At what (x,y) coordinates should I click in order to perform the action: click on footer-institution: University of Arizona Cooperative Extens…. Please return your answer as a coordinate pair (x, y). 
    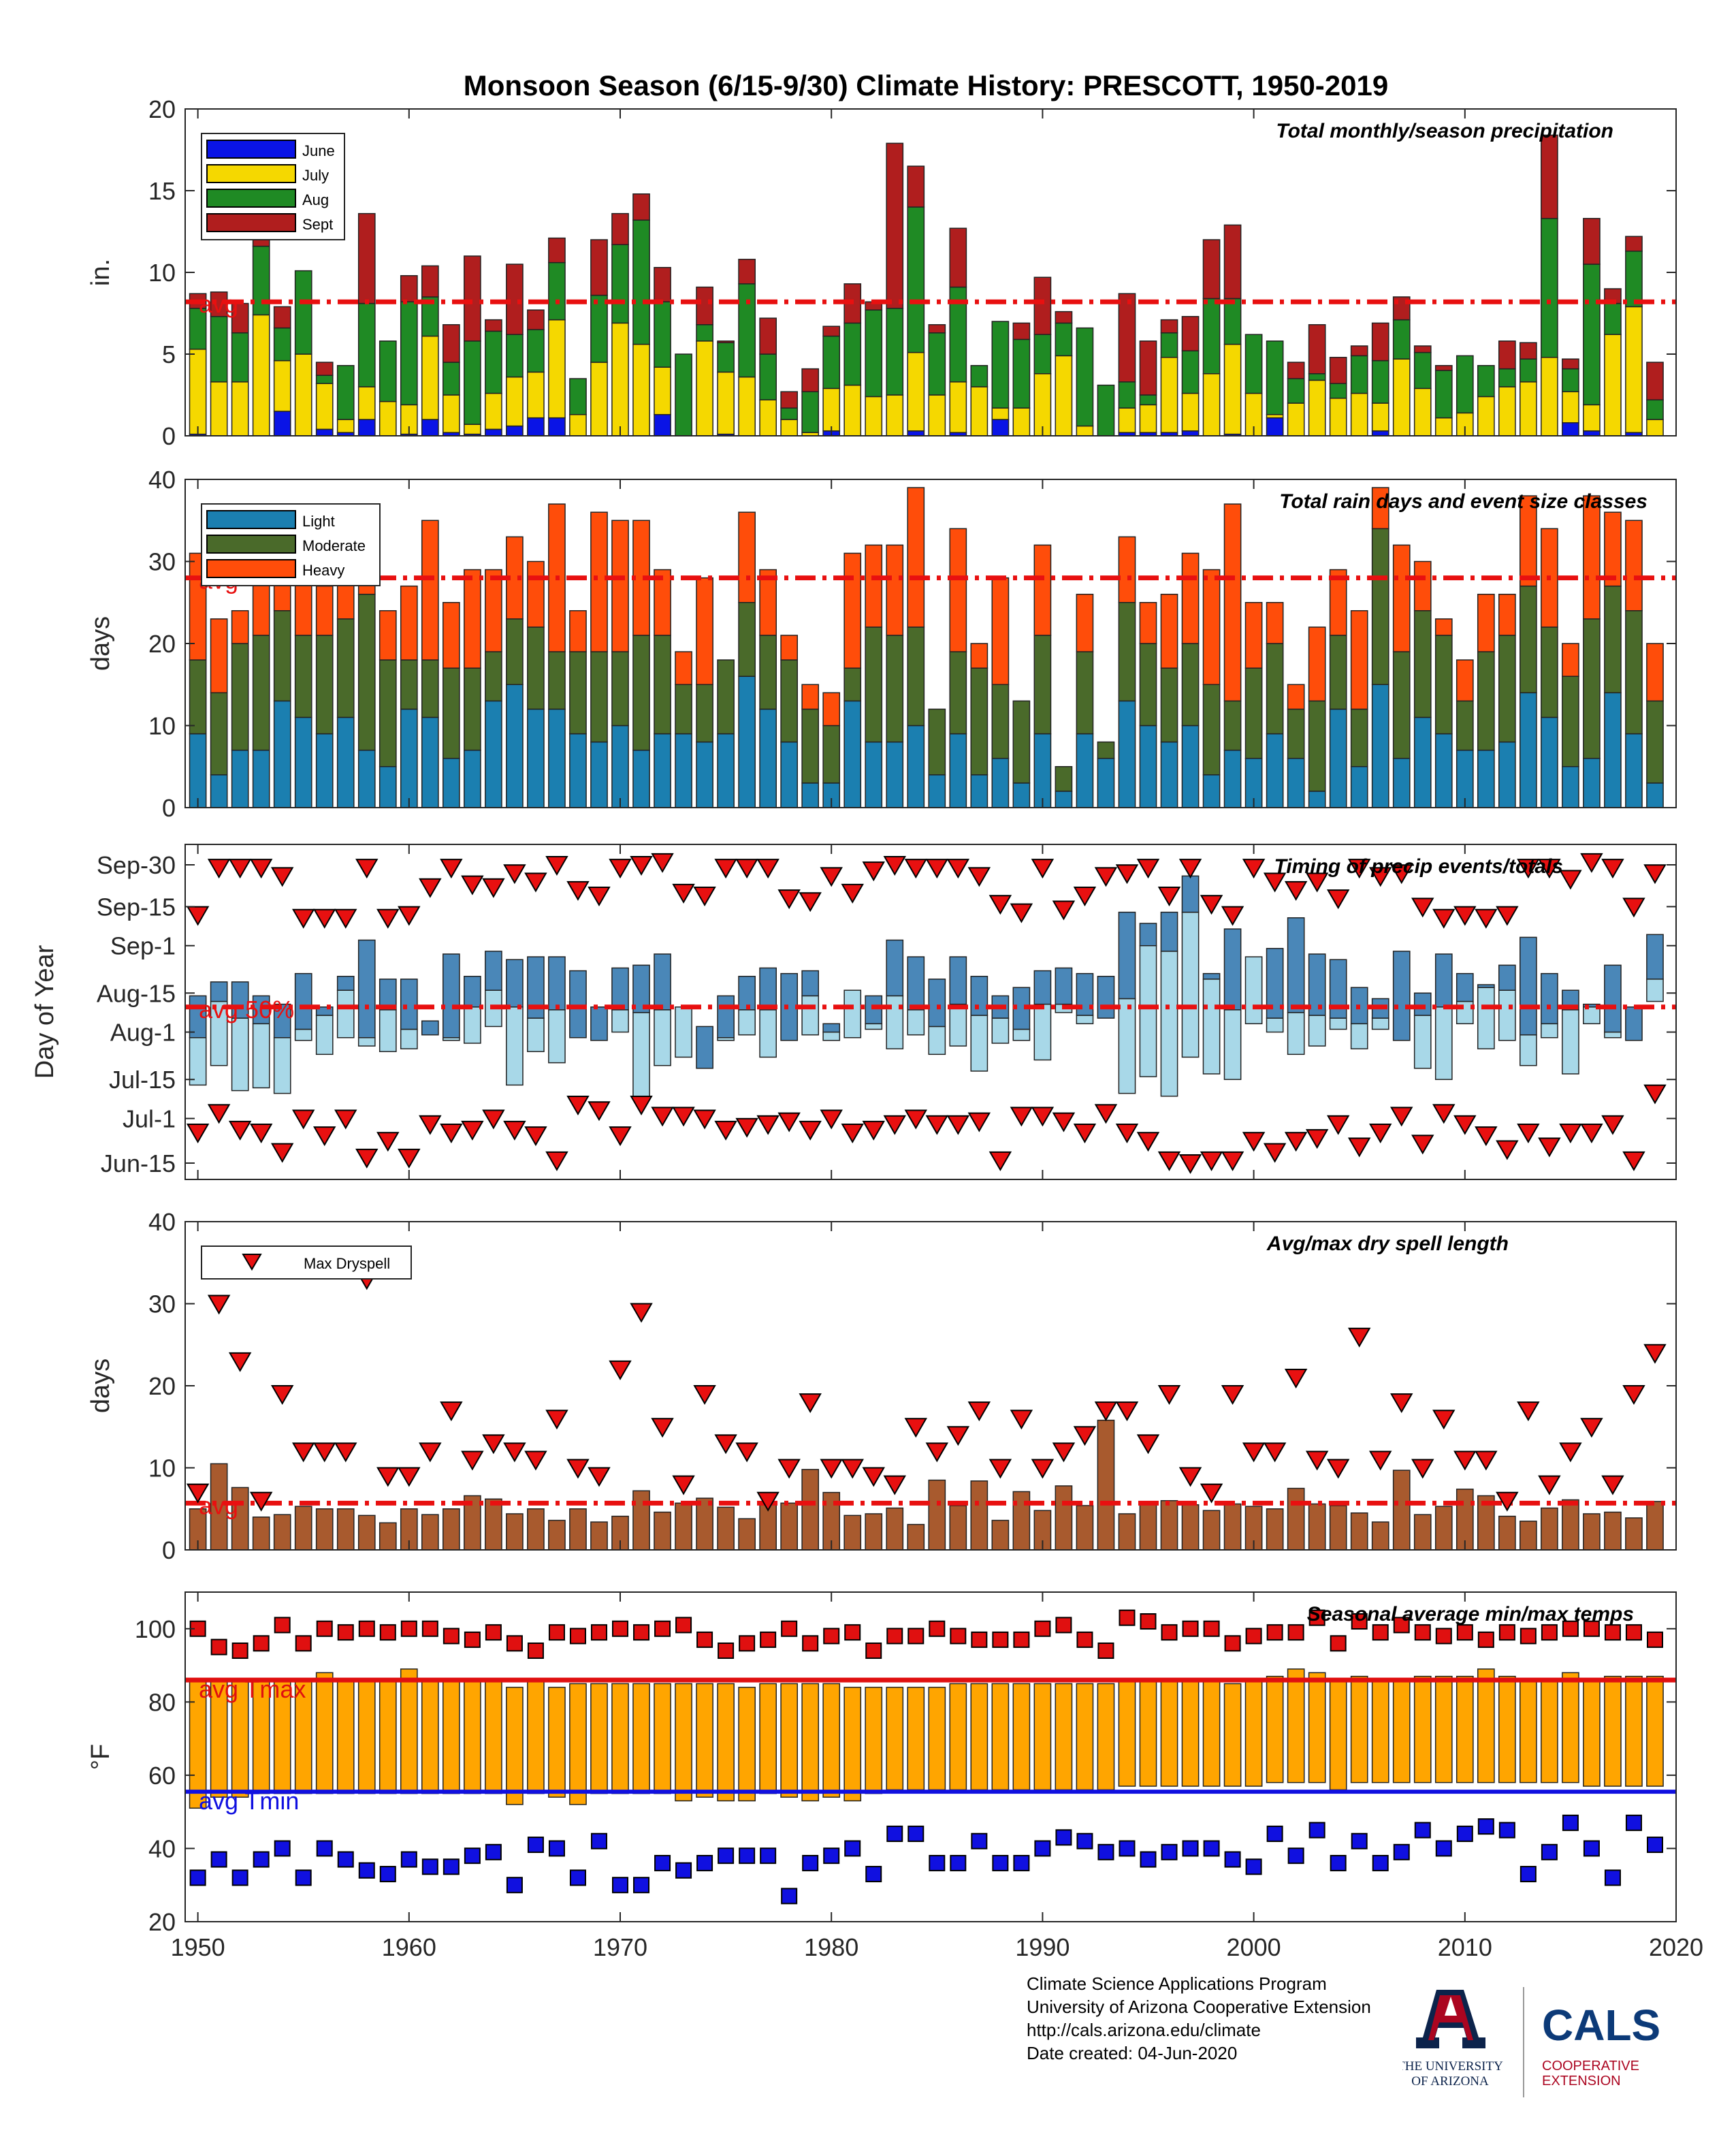
    Looking at the image, I should click on (1199, 2007).